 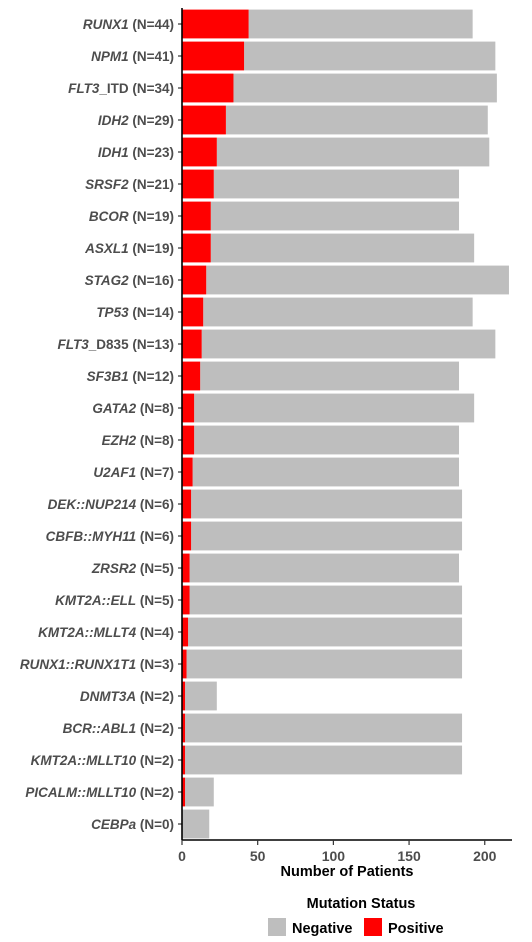 What do you see at coordinates (84, 760) in the screenshot?
I see `category-gene: KMT2A::MLLT10` at bounding box center [84, 760].